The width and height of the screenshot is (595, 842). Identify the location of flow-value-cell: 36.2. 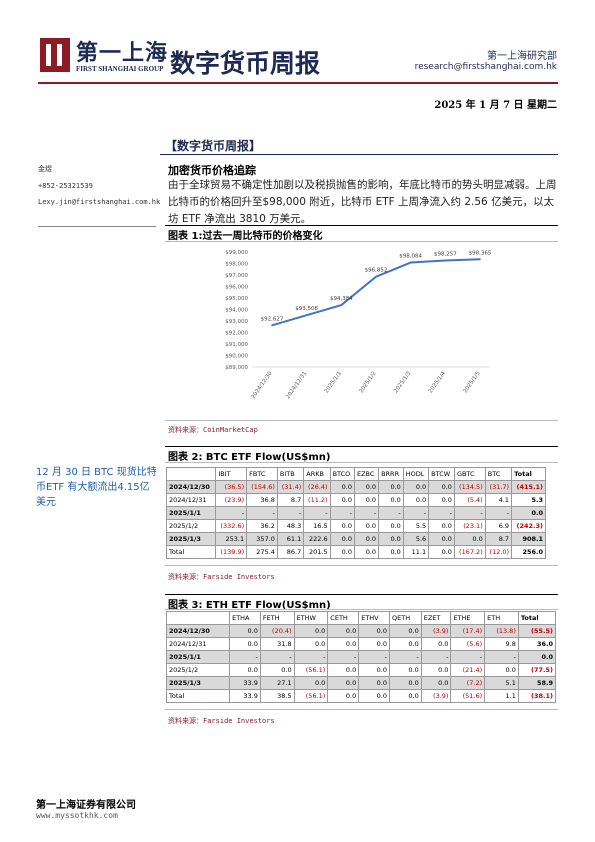
(262, 526).